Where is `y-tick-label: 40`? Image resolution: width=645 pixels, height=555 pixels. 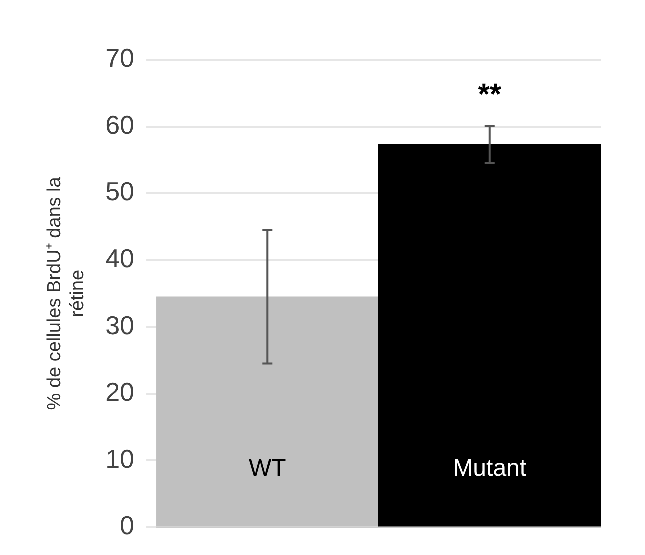 y-tick-label: 40 is located at coordinates (120, 258).